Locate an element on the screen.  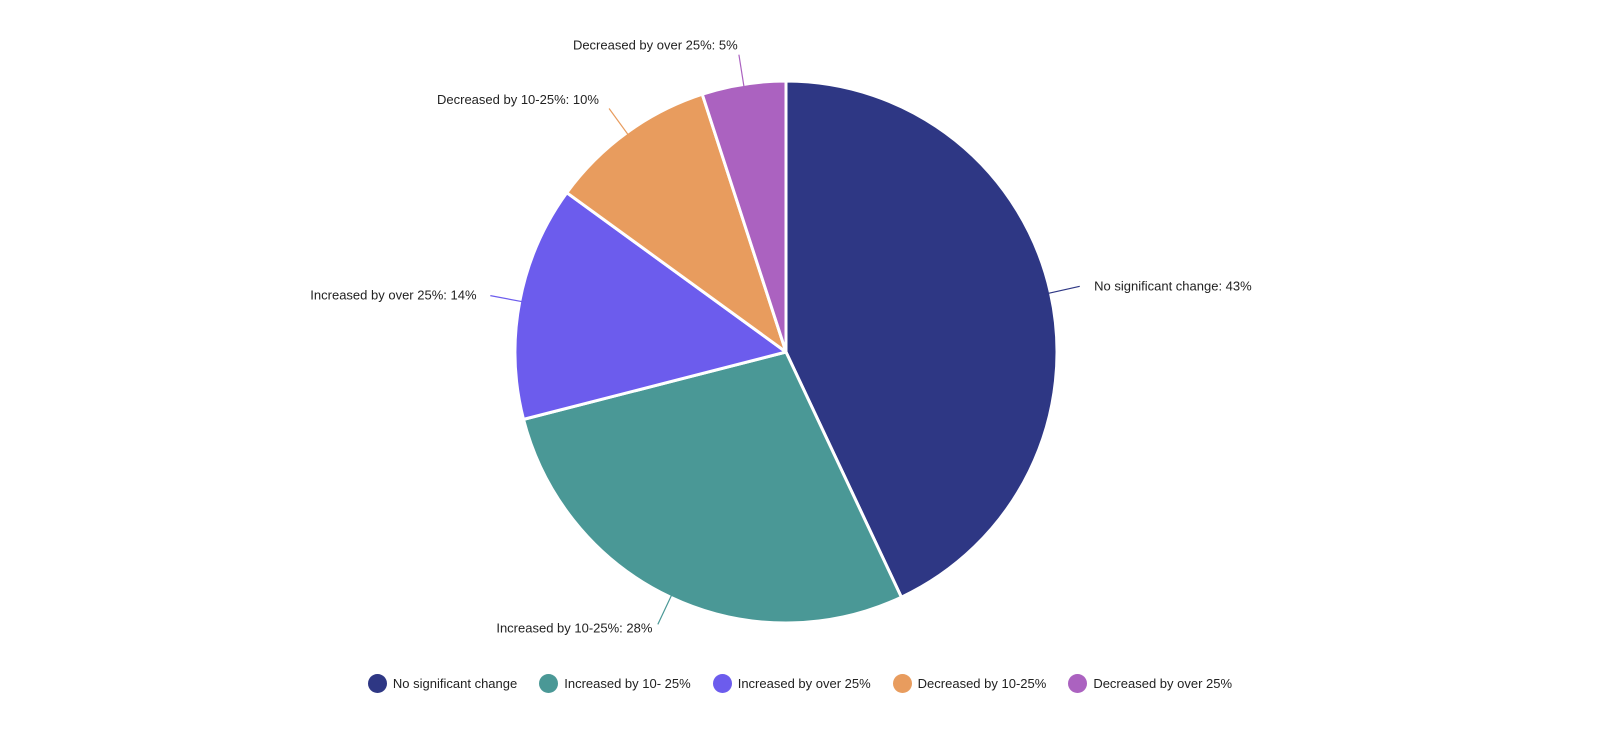
legend-item-1: No significant change is located at coordinates (442, 683).